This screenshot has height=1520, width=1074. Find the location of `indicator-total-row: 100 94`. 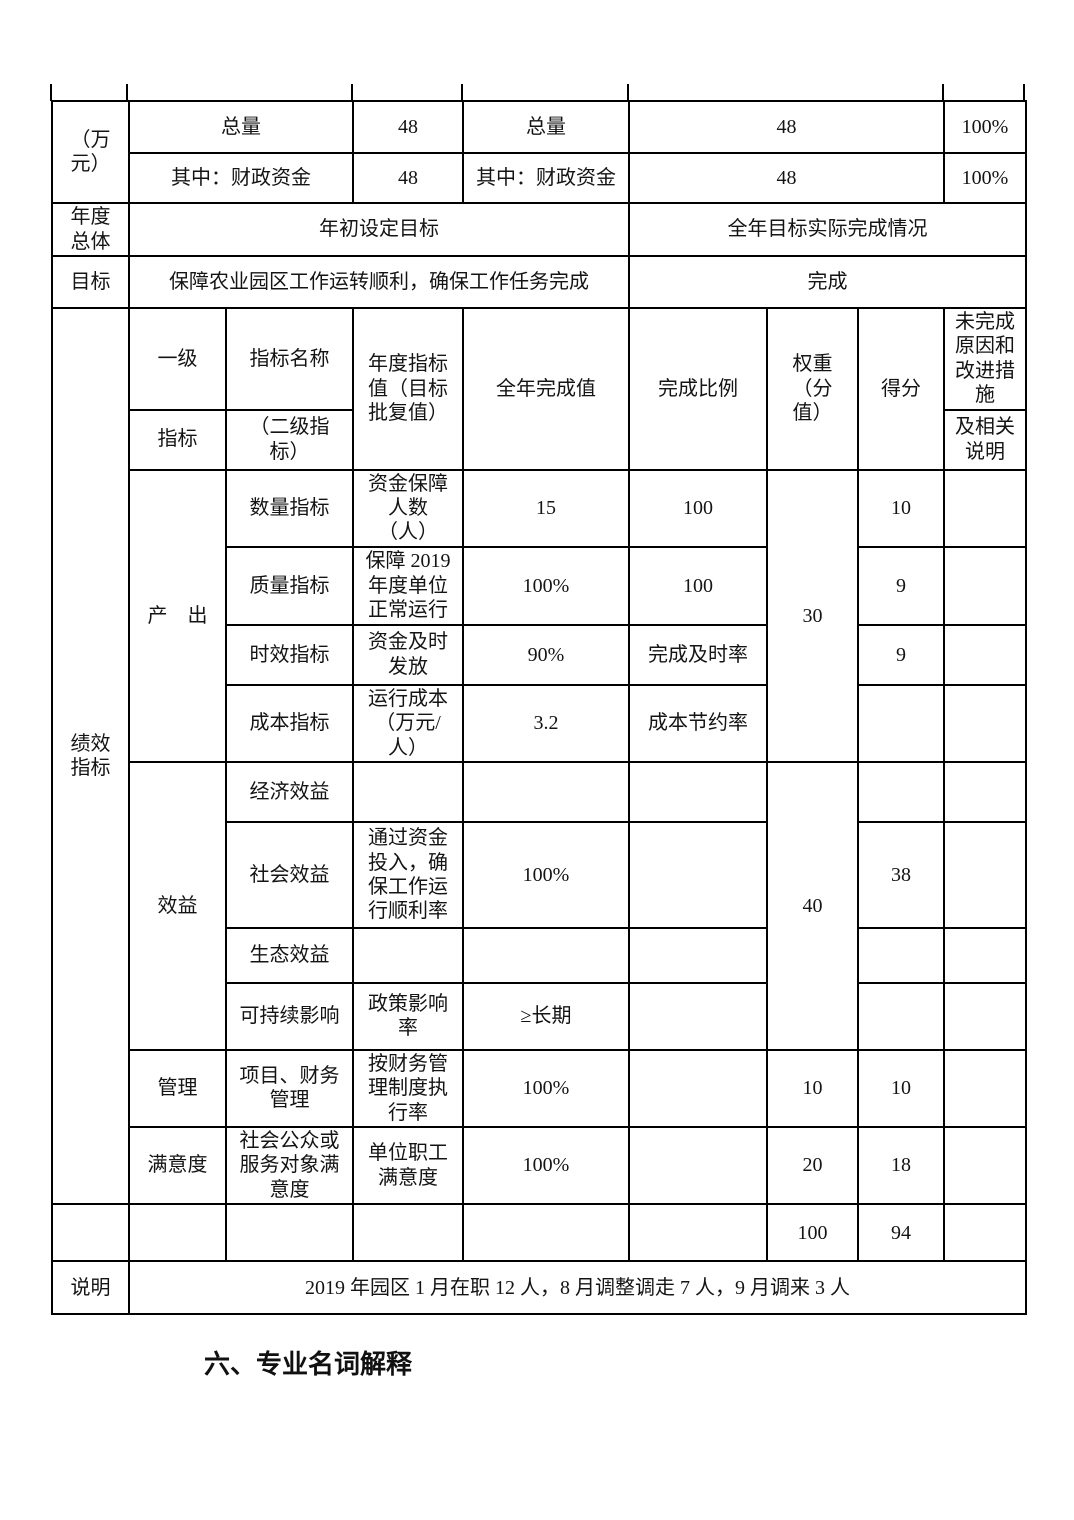

indicator-total-row: 100 94 is located at coordinates (539, 1233).